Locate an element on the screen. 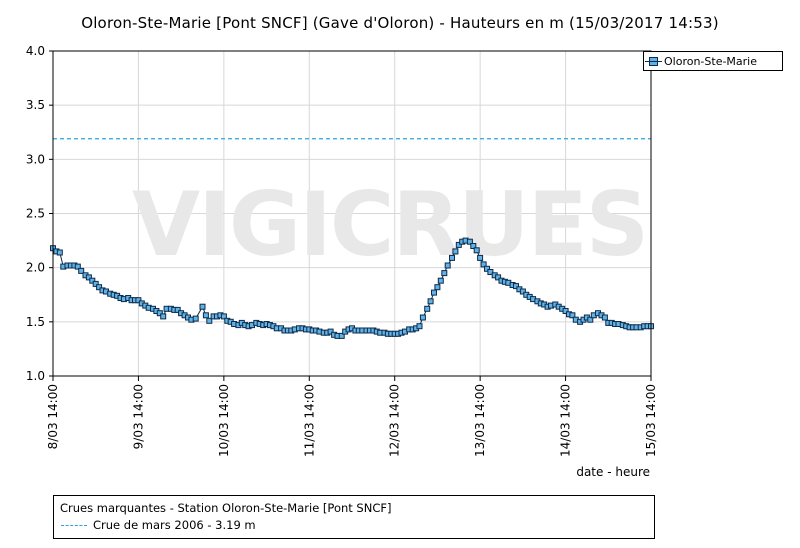 This screenshot has height=548, width=800. x-tick-label: 15/03 14:00 is located at coordinates (651, 420).